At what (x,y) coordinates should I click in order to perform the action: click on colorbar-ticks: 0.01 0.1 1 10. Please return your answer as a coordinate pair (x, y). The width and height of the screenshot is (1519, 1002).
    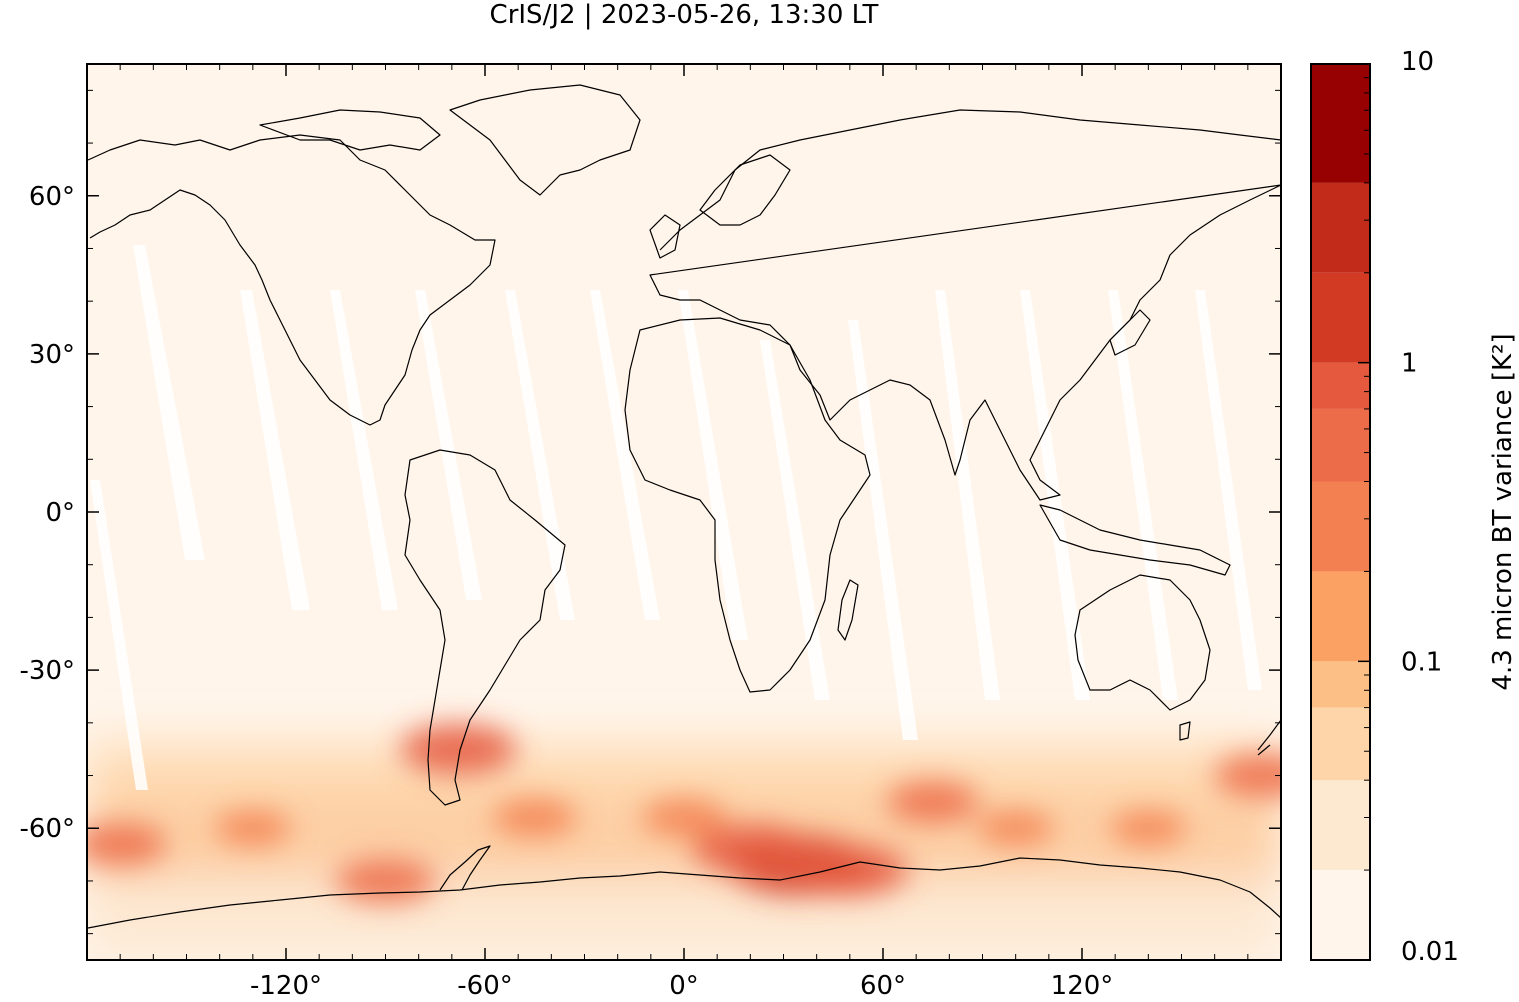
    Looking at the image, I should click on (1408, 507).